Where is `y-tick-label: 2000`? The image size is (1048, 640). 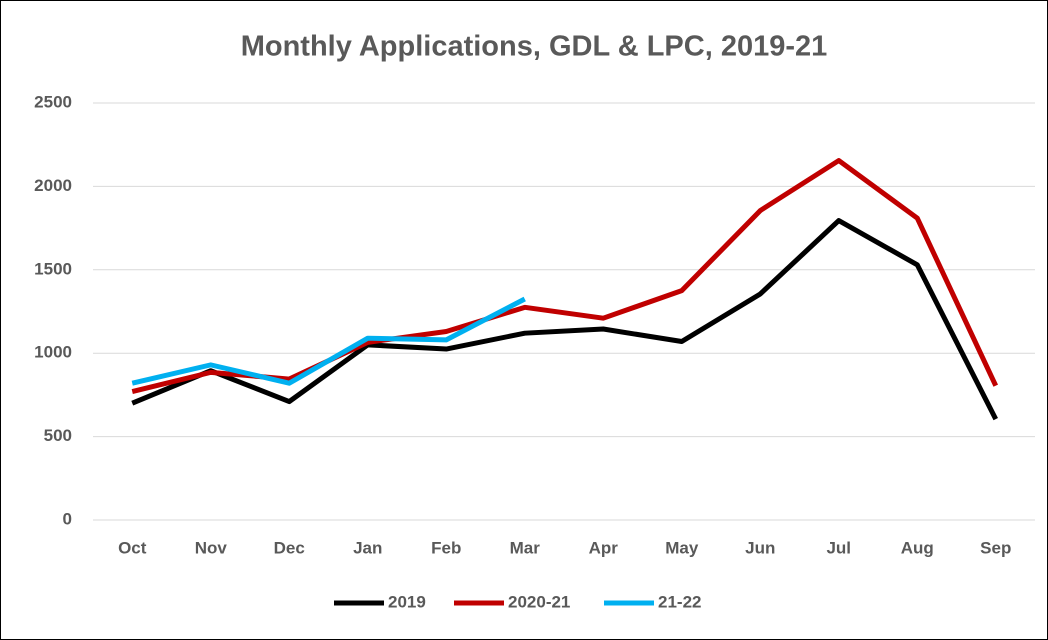
y-tick-label: 2000 is located at coordinates (53, 185).